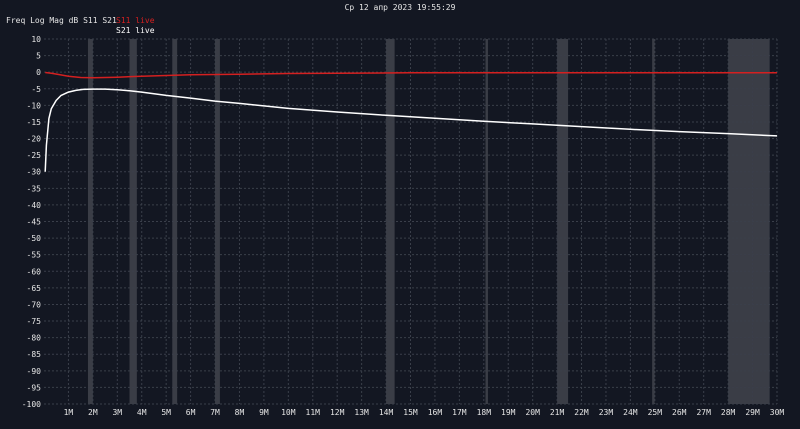 This screenshot has width=800, height=429. I want to click on x-tick-label: 25M, so click(655, 412).